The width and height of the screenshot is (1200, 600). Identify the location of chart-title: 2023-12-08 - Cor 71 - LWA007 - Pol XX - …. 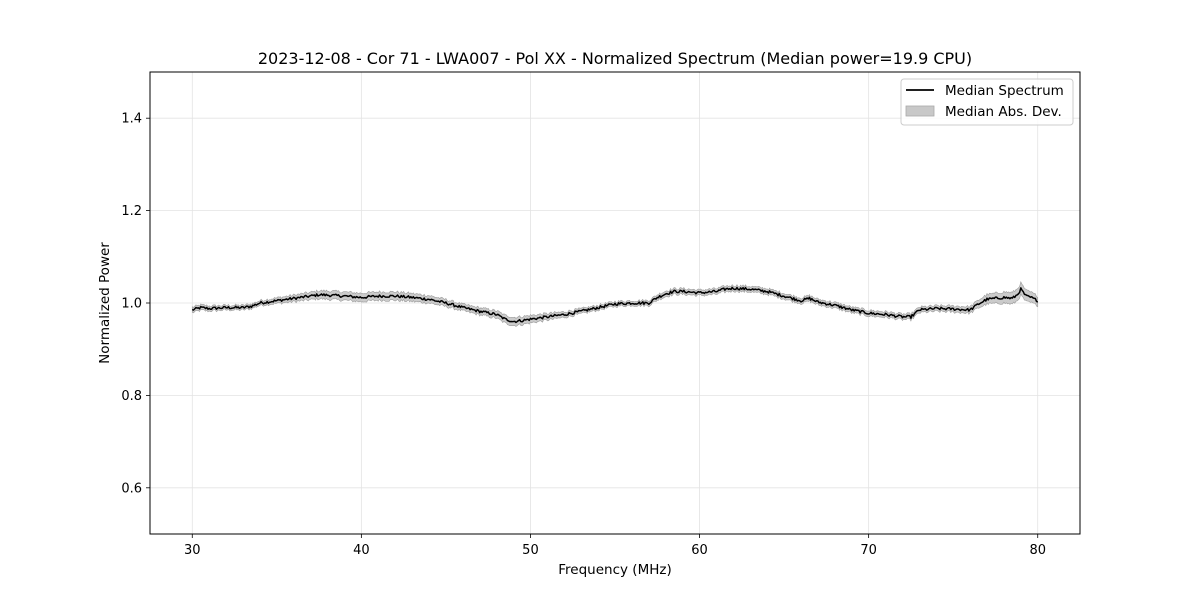
(615, 58).